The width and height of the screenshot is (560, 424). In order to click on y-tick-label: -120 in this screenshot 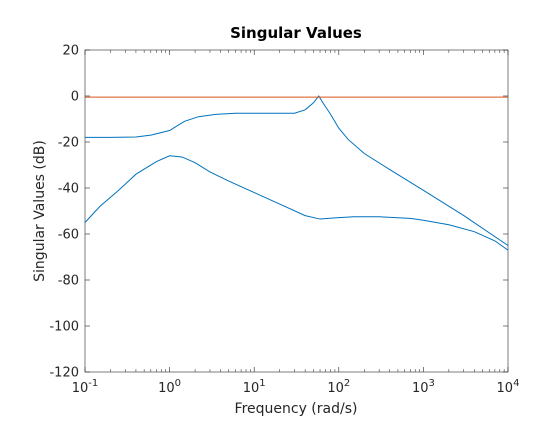, I will do `click(64, 373)`.